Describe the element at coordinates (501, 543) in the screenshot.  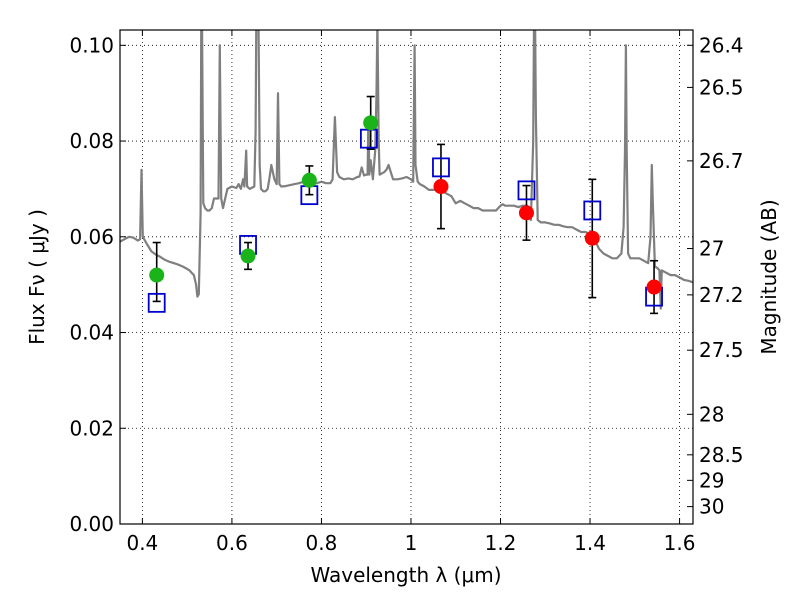
I see `x-tick-label: 1.2` at that location.